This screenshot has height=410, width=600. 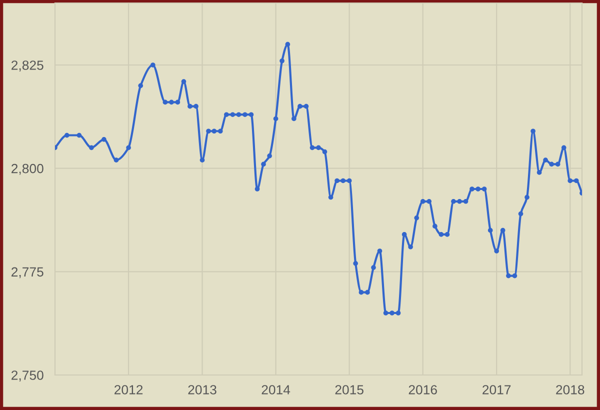 What do you see at coordinates (28, 66) in the screenshot?
I see `y-tick-label: 2,825` at bounding box center [28, 66].